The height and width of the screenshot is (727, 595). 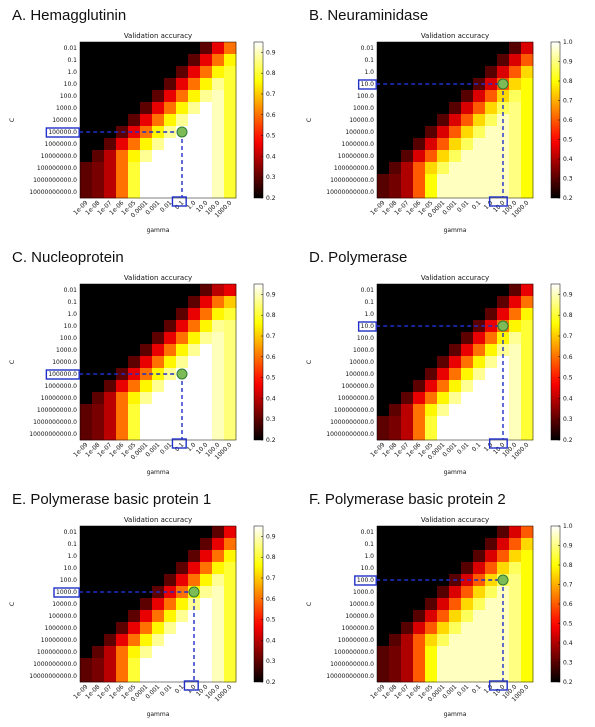 What do you see at coordinates (271, 336) in the screenshot?
I see `colorbar-tick-label: 0.7` at bounding box center [271, 336].